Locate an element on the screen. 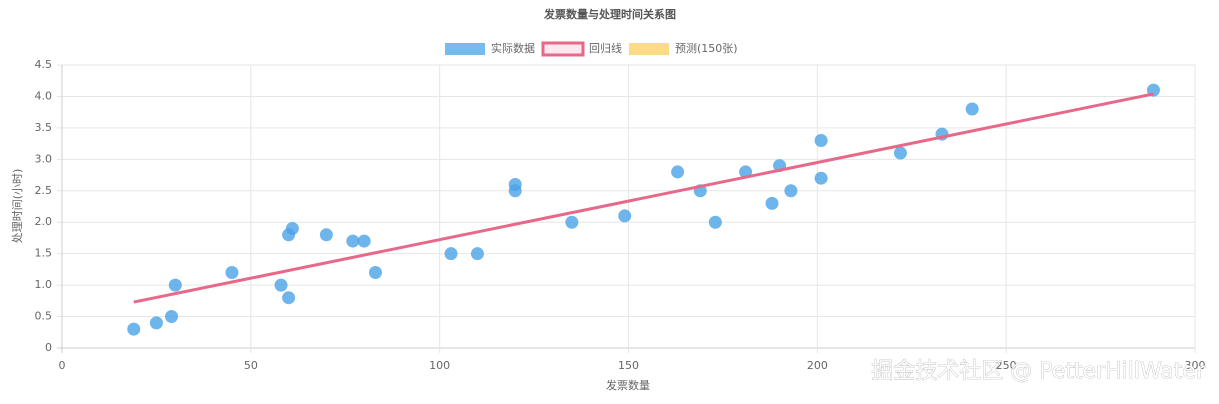  y-tick-label: 4.5 is located at coordinates (44, 64).